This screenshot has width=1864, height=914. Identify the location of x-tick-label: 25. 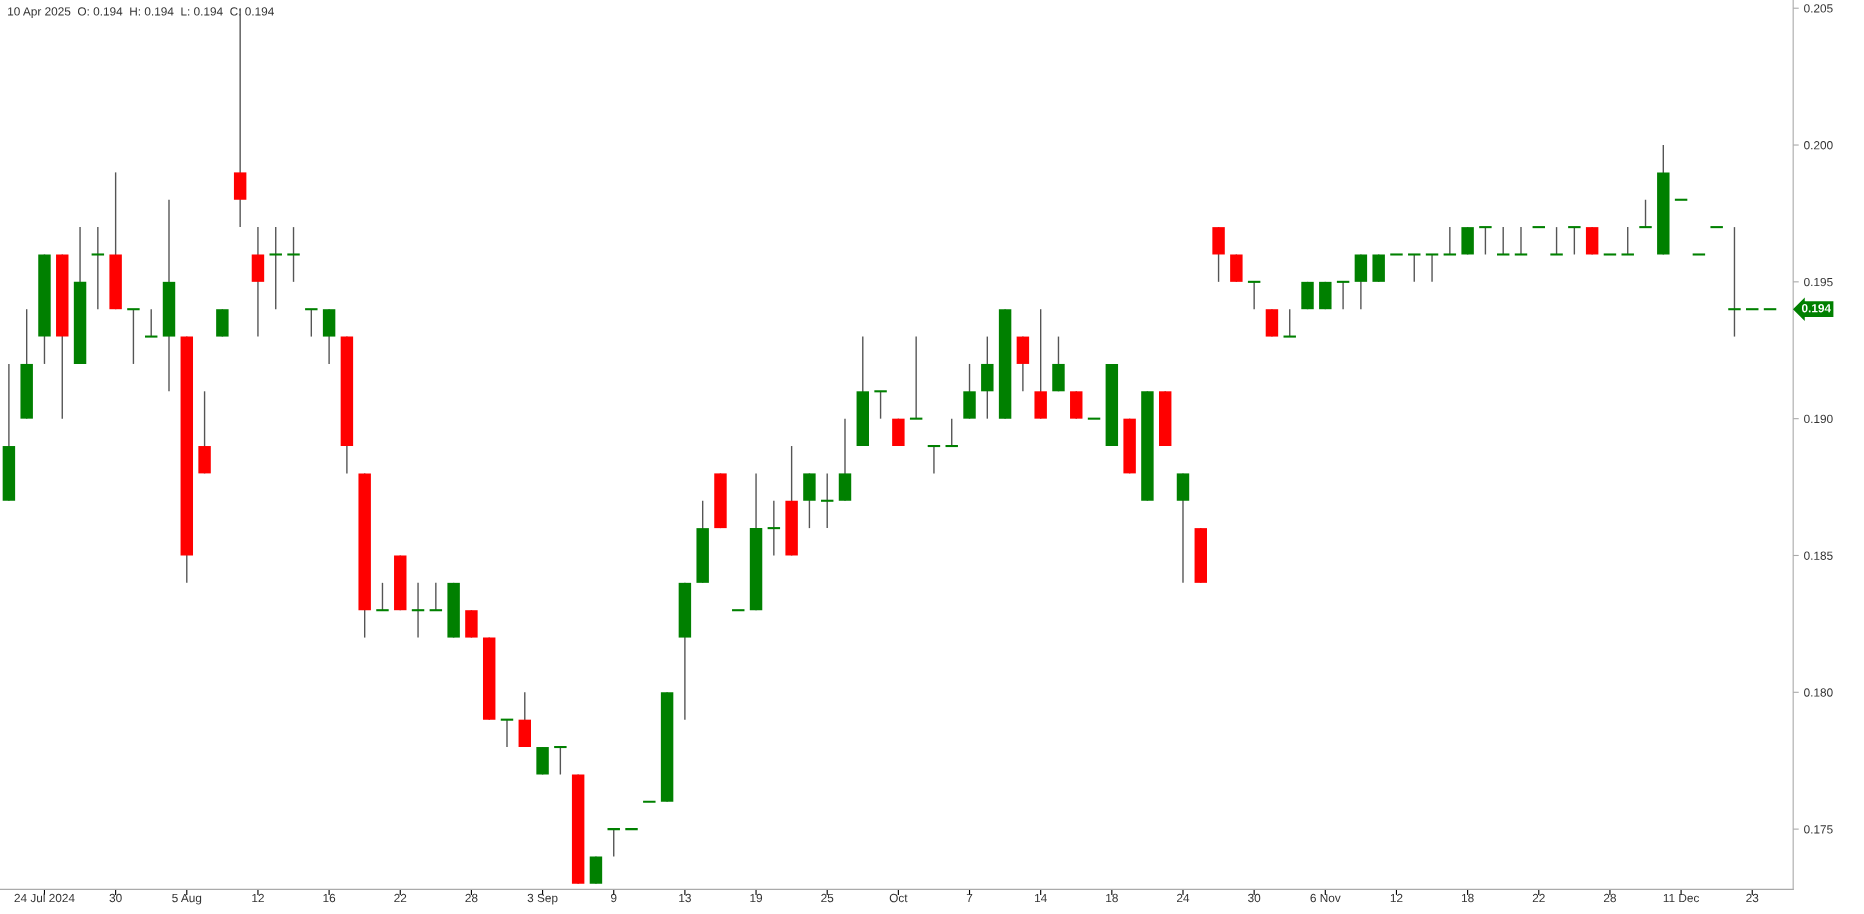
(827, 898).